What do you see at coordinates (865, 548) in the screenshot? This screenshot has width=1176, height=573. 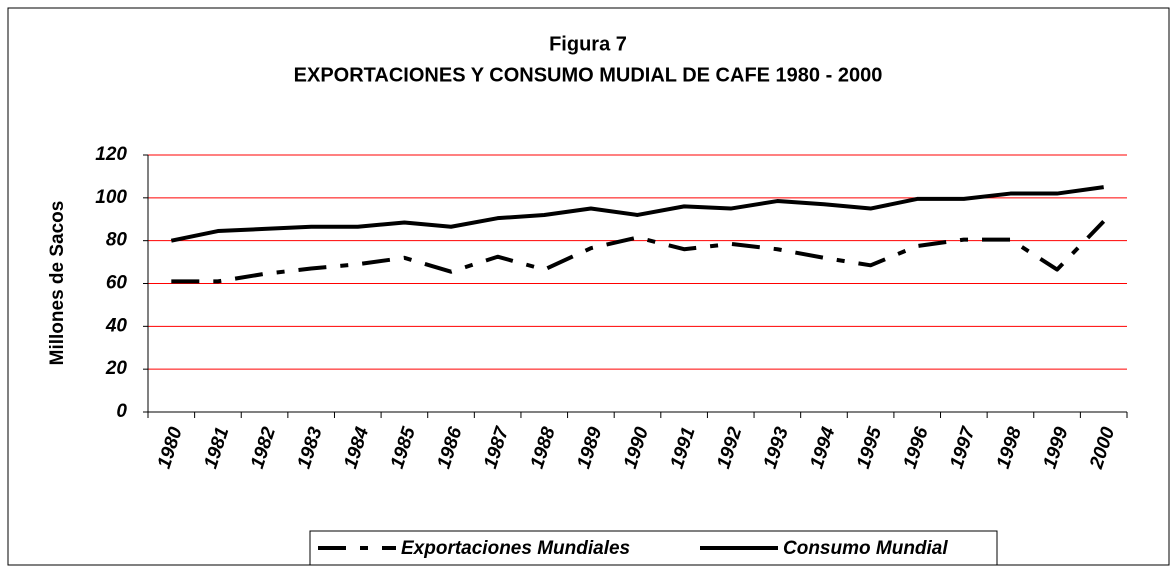 I see `legend-label: Consumo Mundial` at bounding box center [865, 548].